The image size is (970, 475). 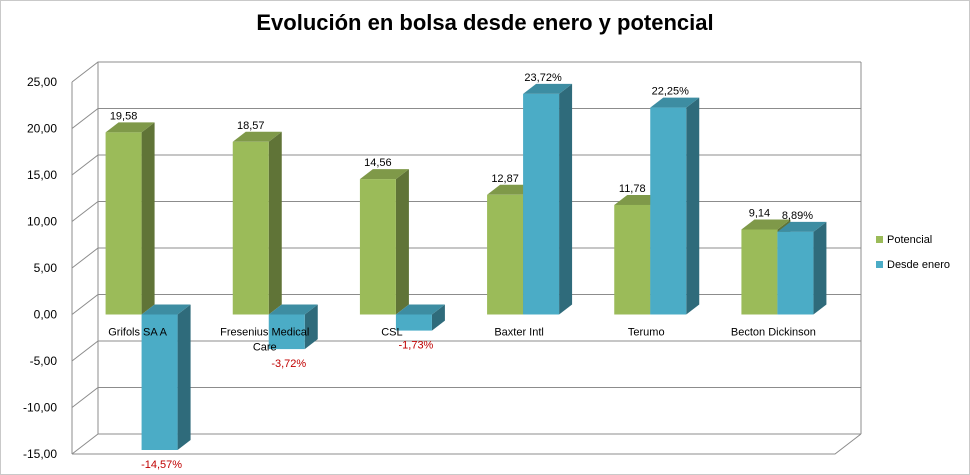 I want to click on x-tick-label: Terumo, so click(x=646, y=333).